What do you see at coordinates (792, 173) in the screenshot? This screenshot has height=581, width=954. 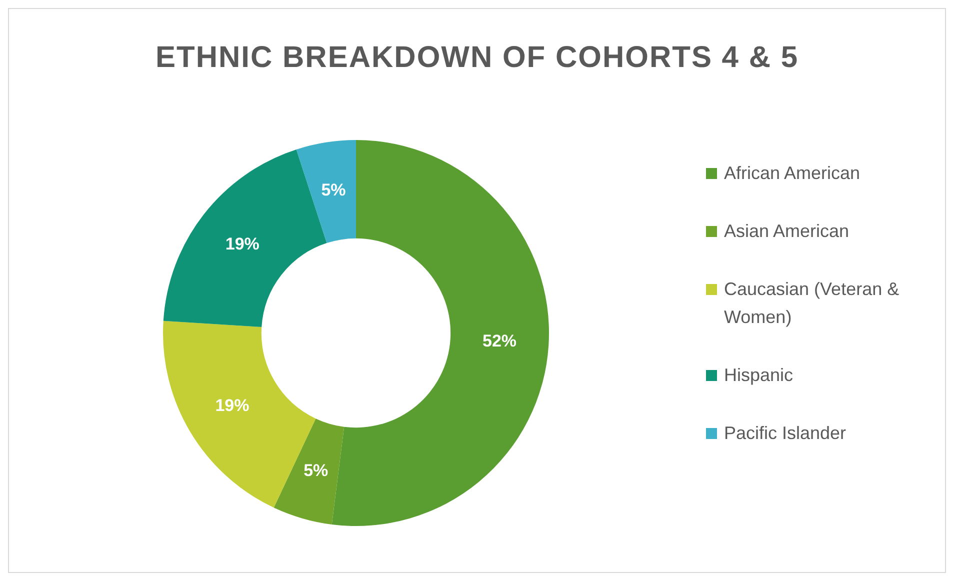 I see `legend-label: African American` at bounding box center [792, 173].